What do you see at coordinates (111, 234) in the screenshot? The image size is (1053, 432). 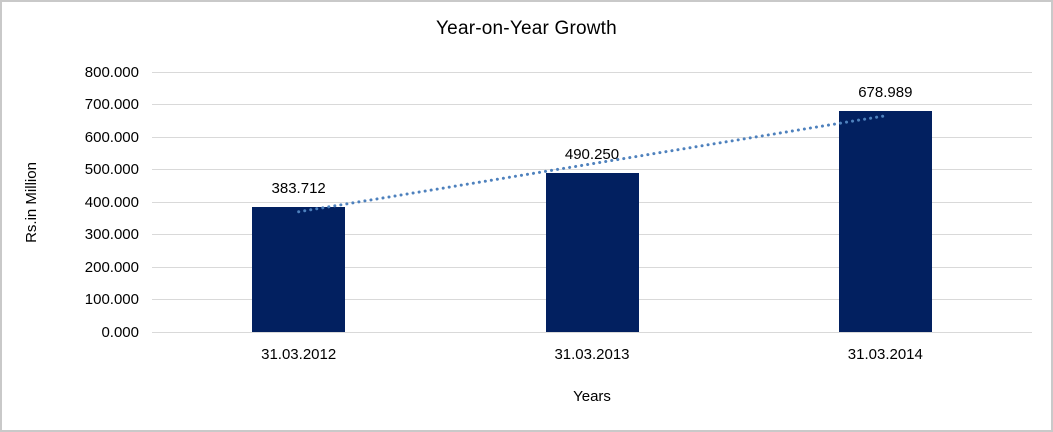 I see `y-tick-label: 300.000` at bounding box center [111, 234].